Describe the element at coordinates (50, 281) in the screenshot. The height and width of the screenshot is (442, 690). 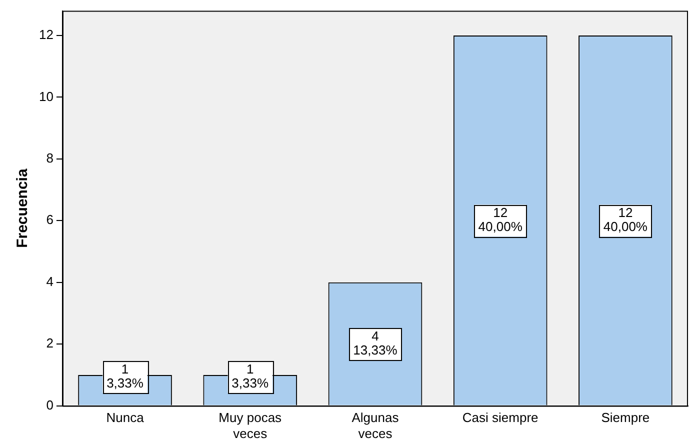
I see `y-tick-label: 4` at that location.